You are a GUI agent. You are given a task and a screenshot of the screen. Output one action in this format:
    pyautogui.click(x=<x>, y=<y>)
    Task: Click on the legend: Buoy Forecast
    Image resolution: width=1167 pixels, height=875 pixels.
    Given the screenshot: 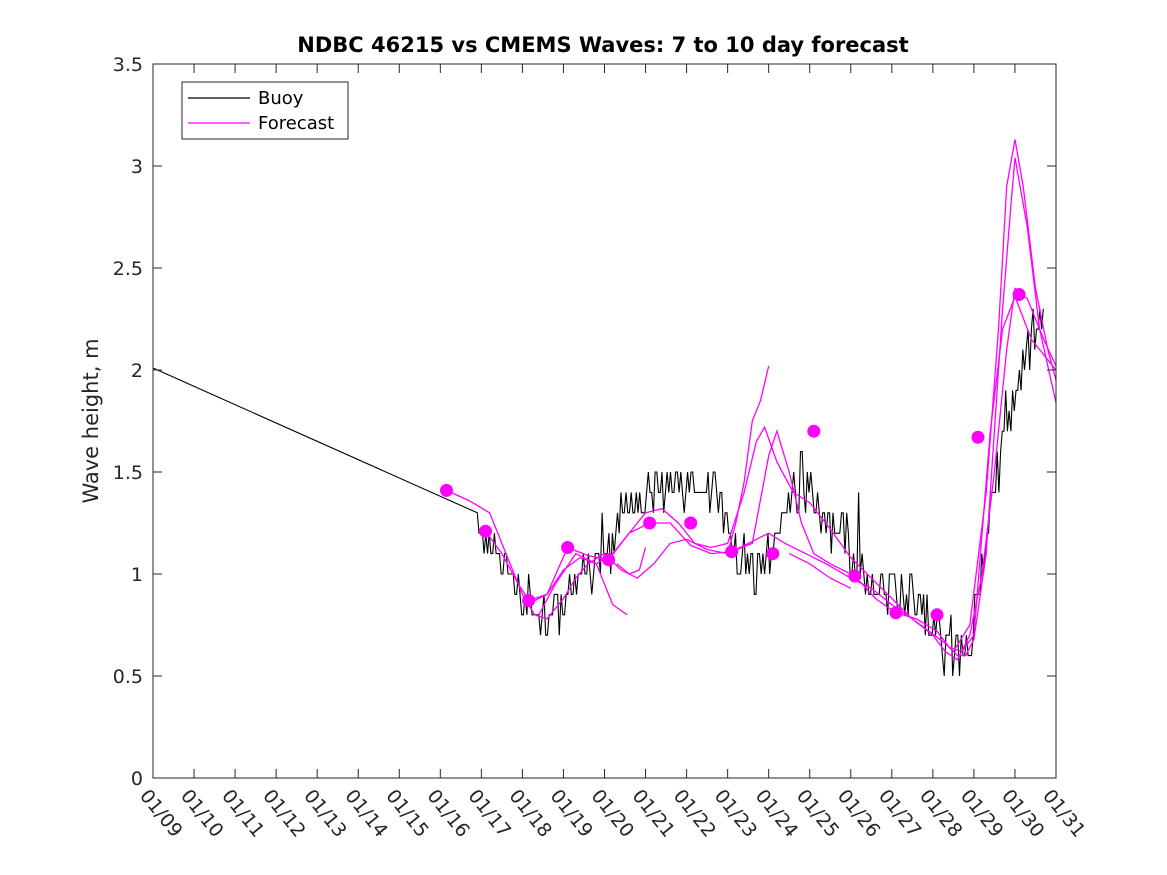 What is the action you would take?
    pyautogui.click(x=265, y=110)
    